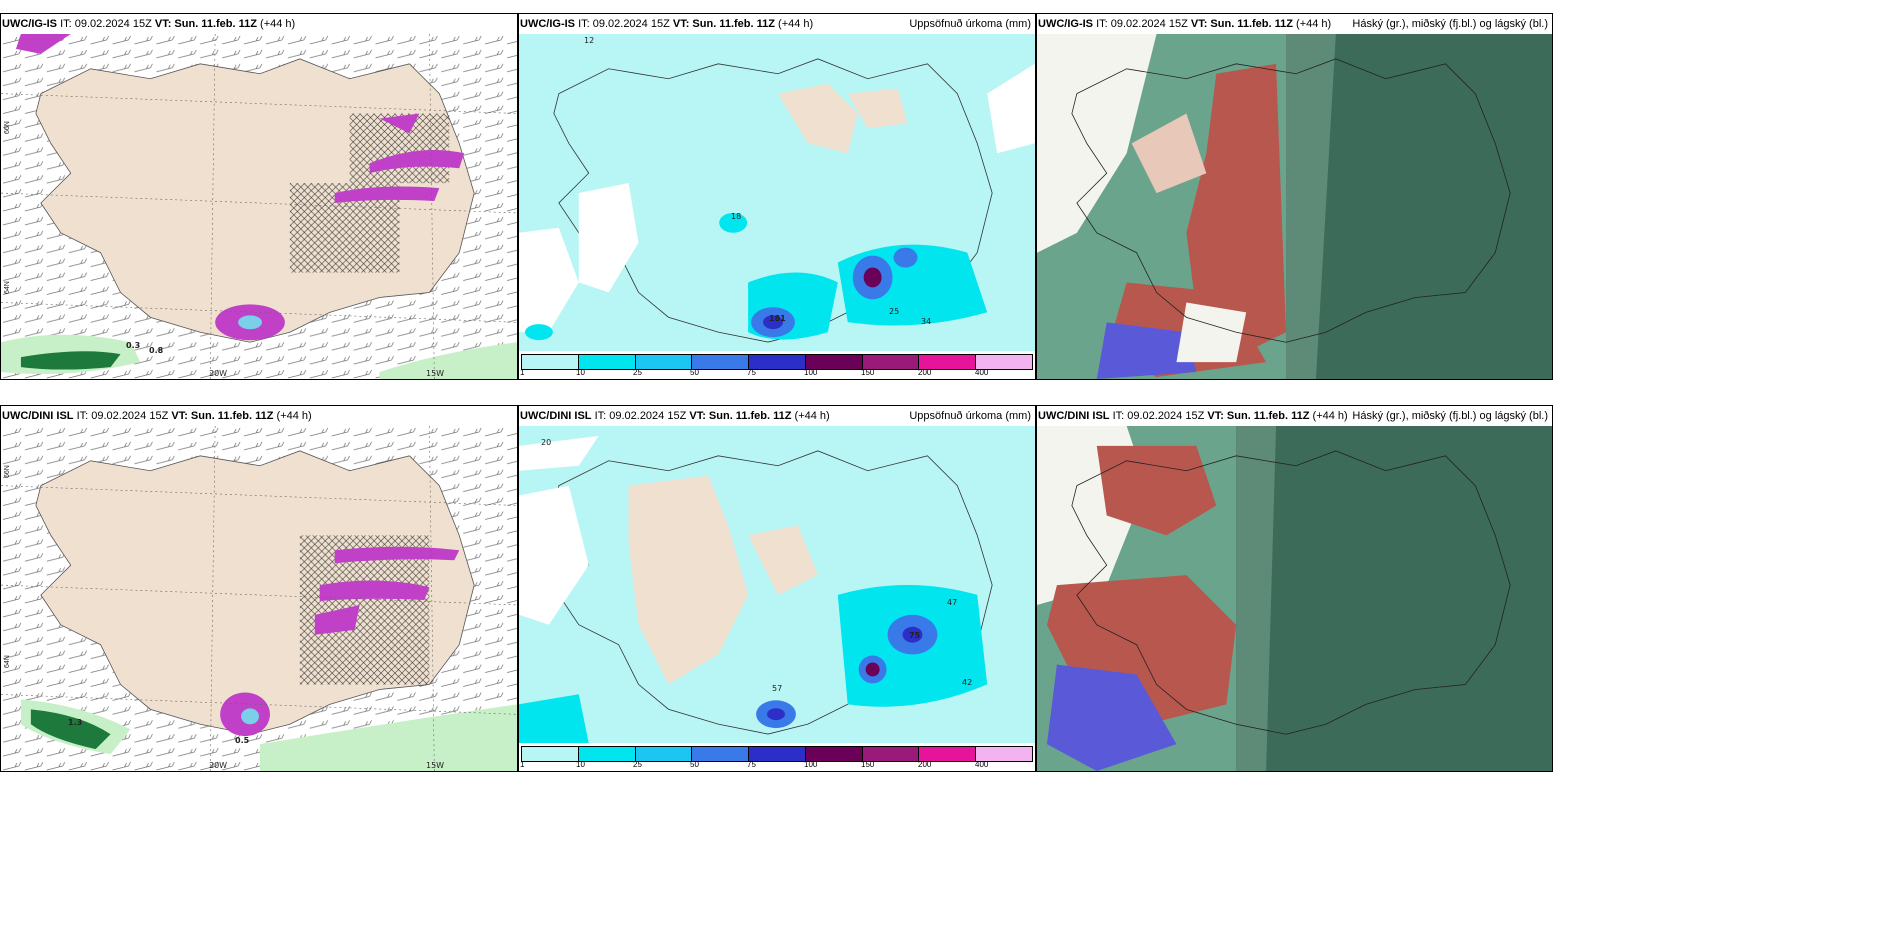 This screenshot has height=950, width=1900. What do you see at coordinates (589, 40) in the screenshot?
I see `precip-value-label: 12` at bounding box center [589, 40].